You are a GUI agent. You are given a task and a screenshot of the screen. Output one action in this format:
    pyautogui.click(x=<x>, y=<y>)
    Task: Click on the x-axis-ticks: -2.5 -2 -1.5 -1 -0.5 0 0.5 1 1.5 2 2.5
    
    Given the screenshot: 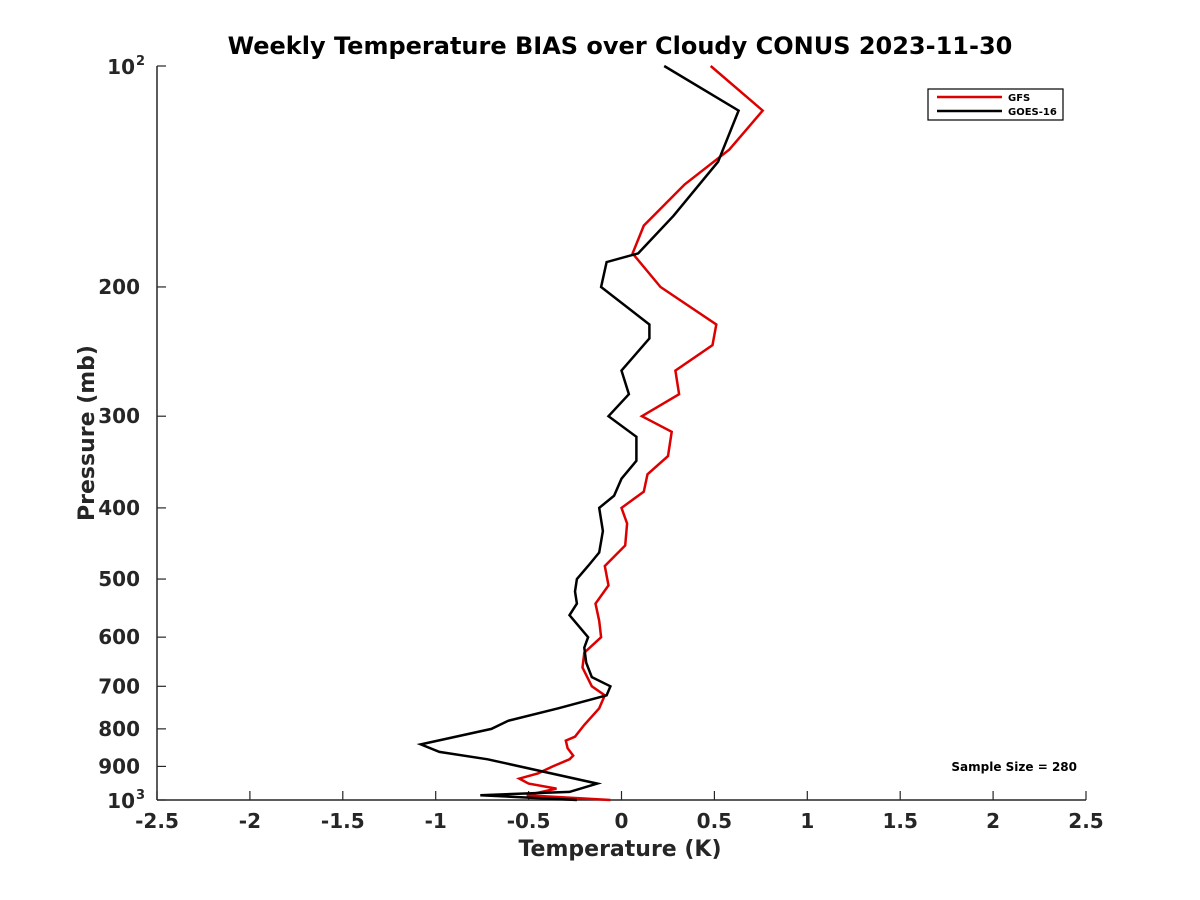 What is the action you would take?
    pyautogui.click(x=619, y=812)
    